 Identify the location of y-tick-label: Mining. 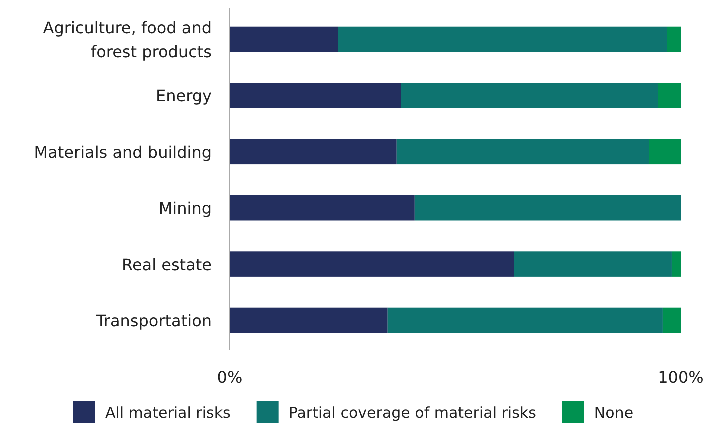
(185, 208).